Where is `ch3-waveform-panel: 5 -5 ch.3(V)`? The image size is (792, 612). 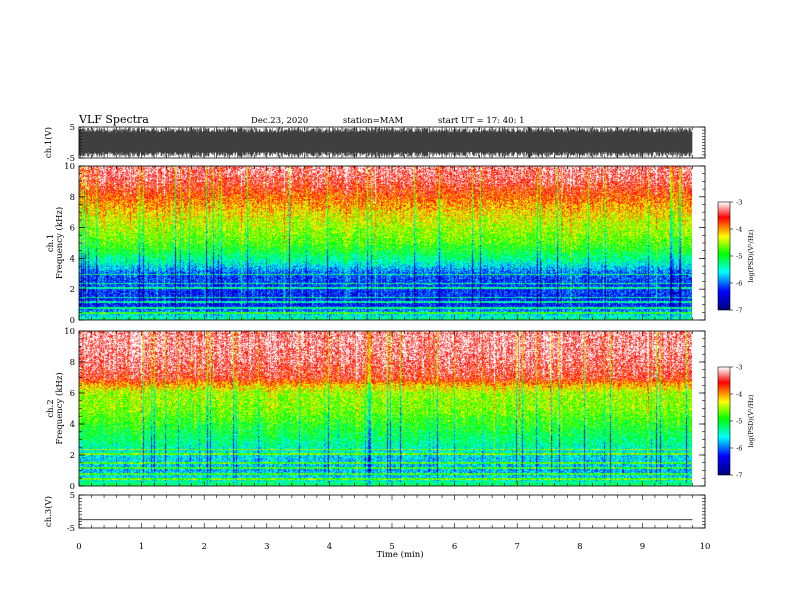 ch3-waveform-panel: 5 -5 ch.3(V) is located at coordinates (374, 512).